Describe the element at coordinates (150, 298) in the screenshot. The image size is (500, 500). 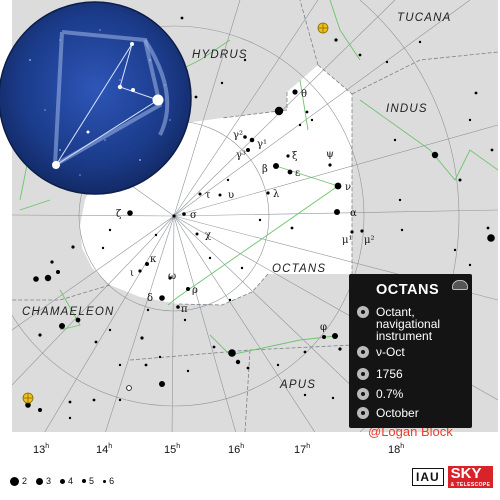
I see `label-delta: δ` at that location.